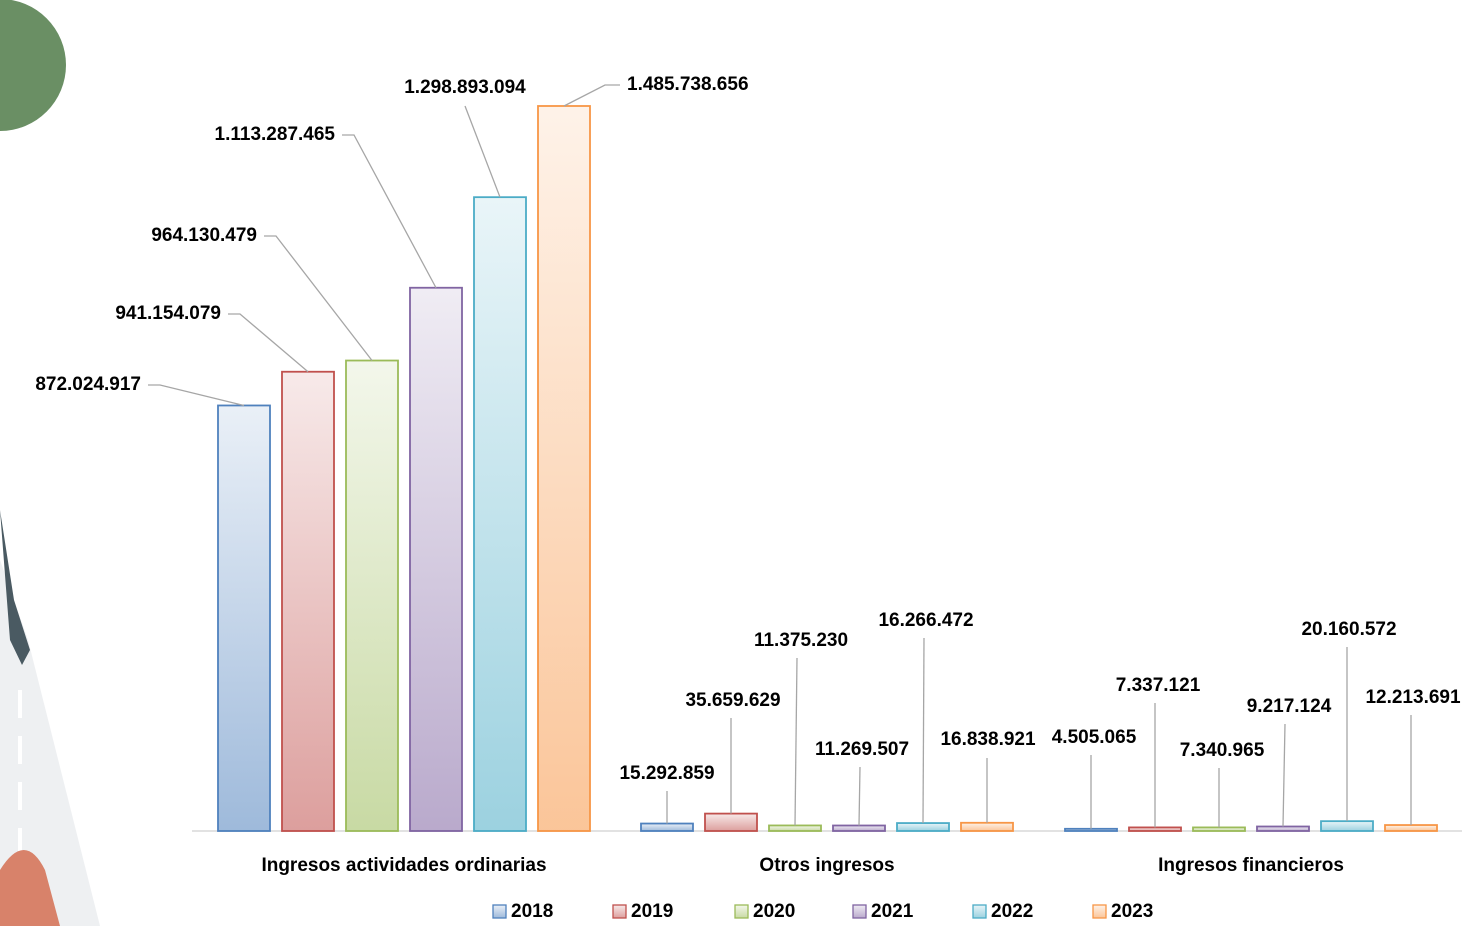  I want to click on data-label: 872.024.917, so click(88, 384).